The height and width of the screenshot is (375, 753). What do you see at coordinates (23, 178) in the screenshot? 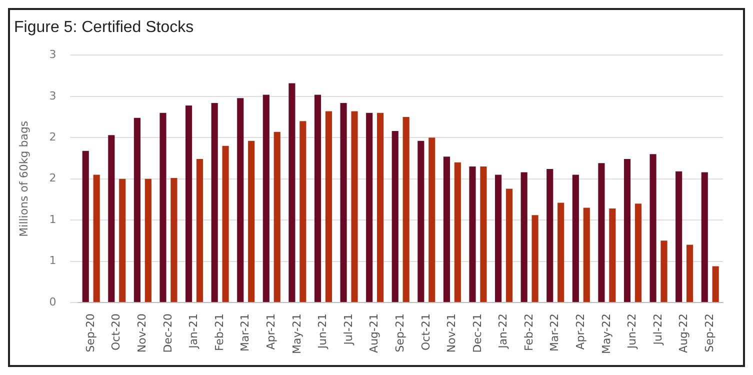
I see `y-axis-title: Millions of 60kg bags` at bounding box center [23, 178].